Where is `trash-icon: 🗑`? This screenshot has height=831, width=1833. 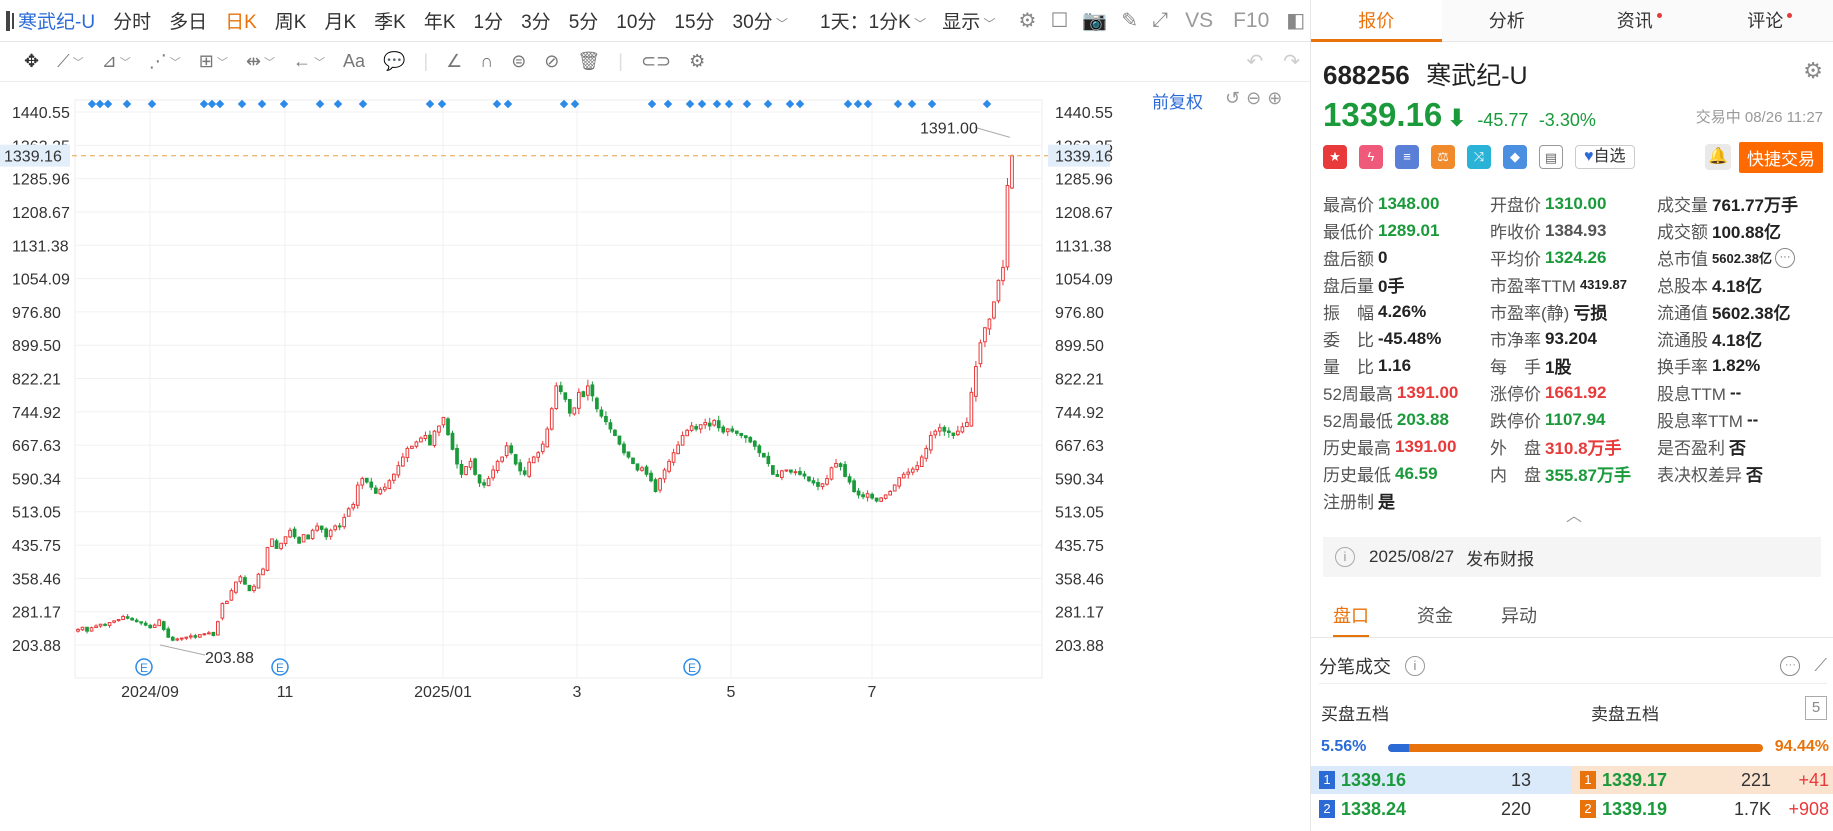 trash-icon: 🗑 is located at coordinates (589, 61).